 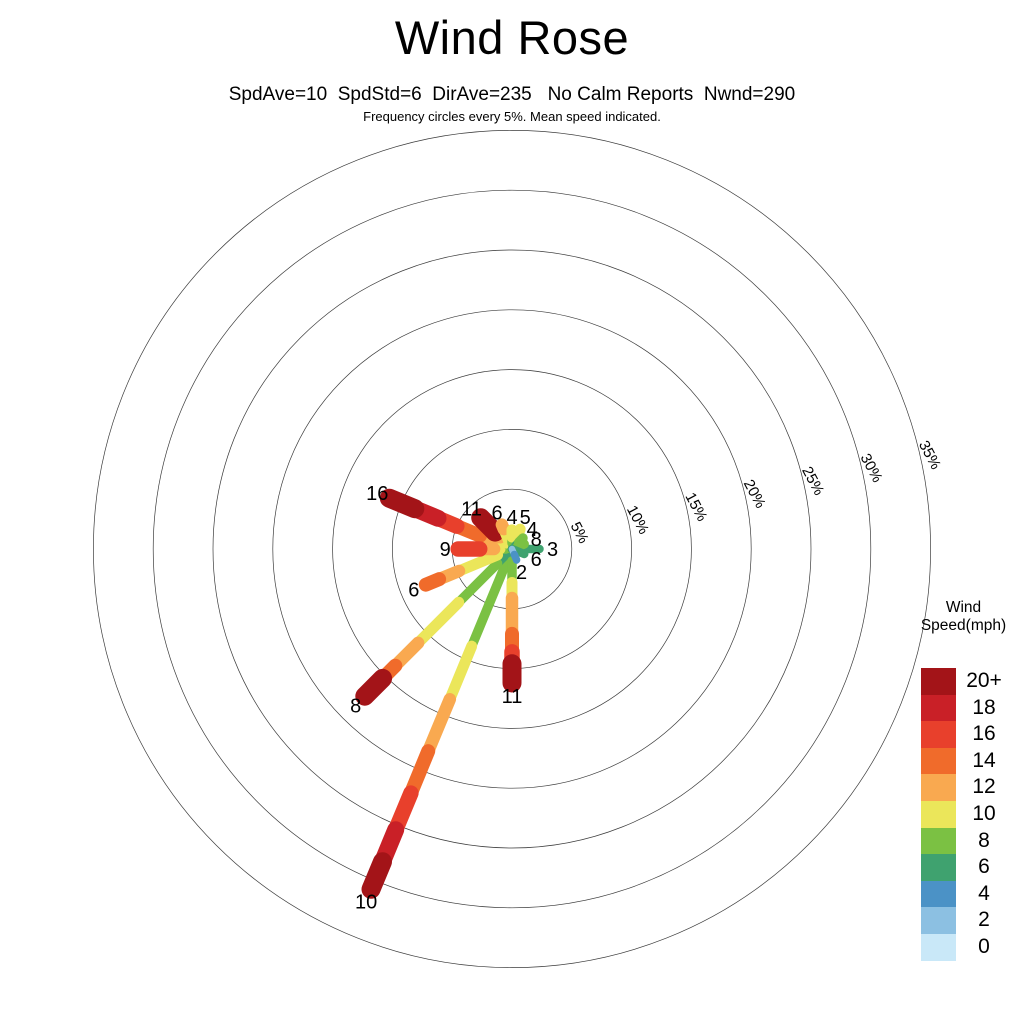 I want to click on legend-entry: 4, so click(x=963, y=894).